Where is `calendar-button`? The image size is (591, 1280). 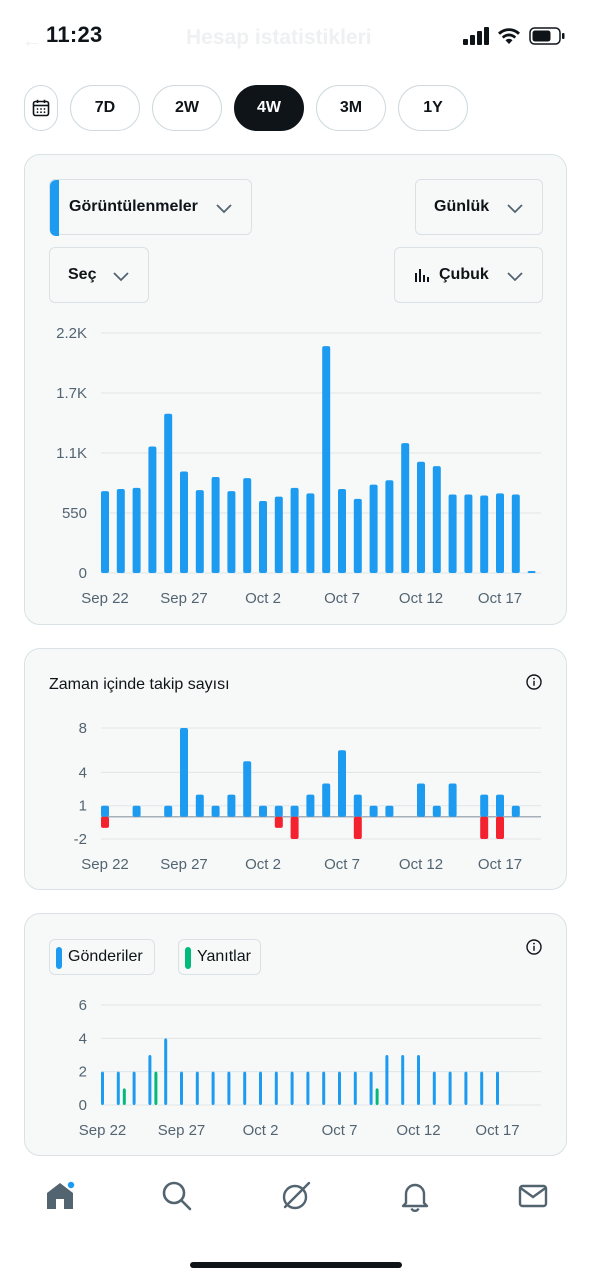
calendar-button is located at coordinates (41, 108).